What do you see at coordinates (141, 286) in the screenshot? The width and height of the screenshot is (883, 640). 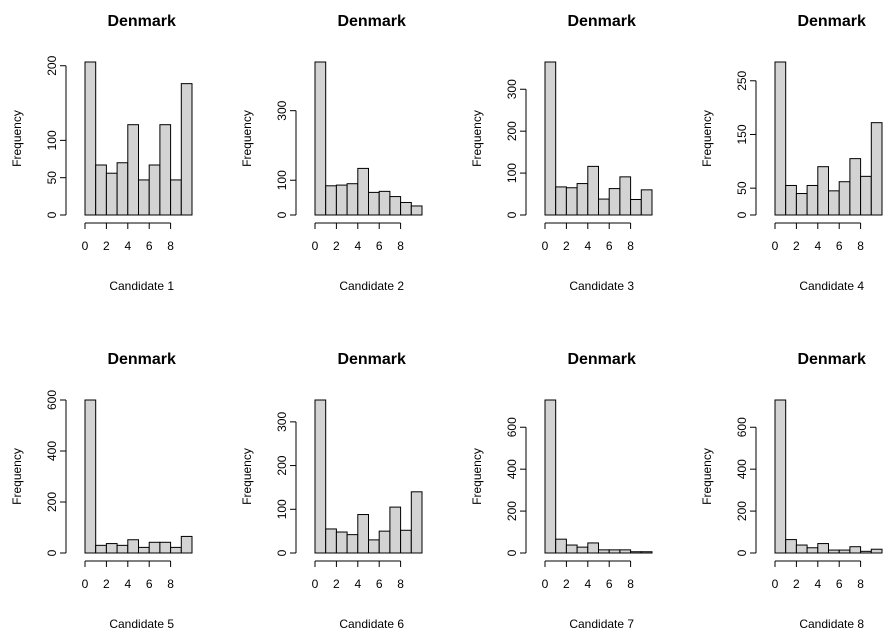 I see `x-axis-label: Candidate 1` at bounding box center [141, 286].